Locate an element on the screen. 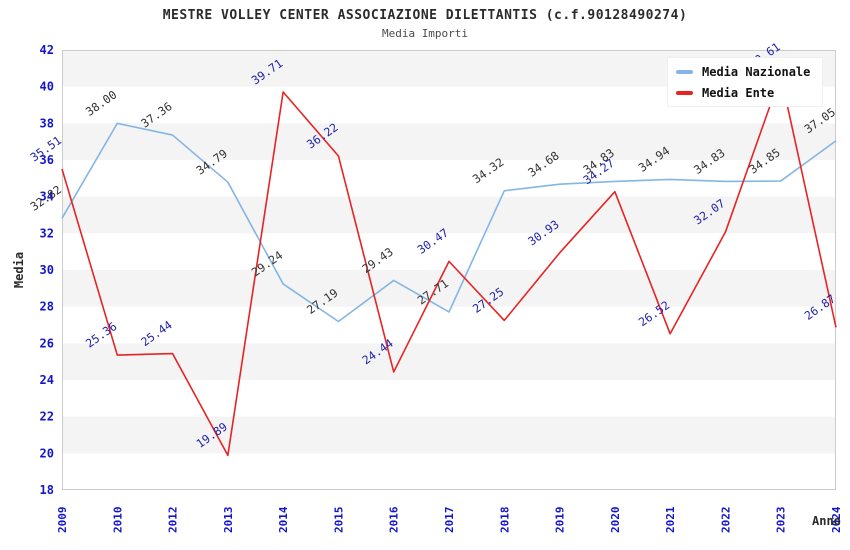 Image resolution: width=850 pixels, height=550 pixels. y-tick-label: 22 is located at coordinates (47, 417).